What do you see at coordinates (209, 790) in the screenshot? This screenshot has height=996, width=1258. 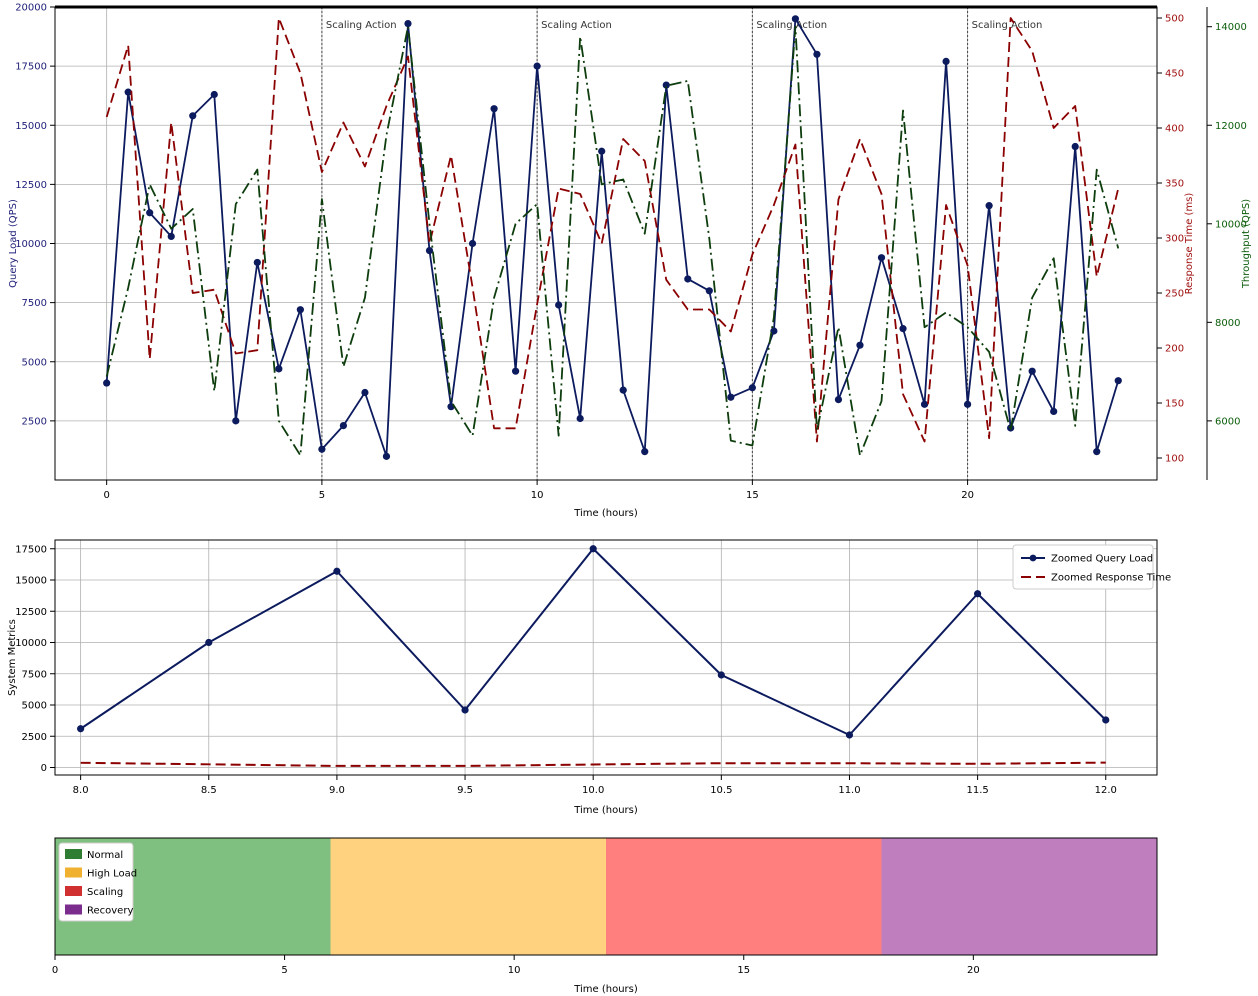 I see `x-tick-label: 8.5` at bounding box center [209, 790].